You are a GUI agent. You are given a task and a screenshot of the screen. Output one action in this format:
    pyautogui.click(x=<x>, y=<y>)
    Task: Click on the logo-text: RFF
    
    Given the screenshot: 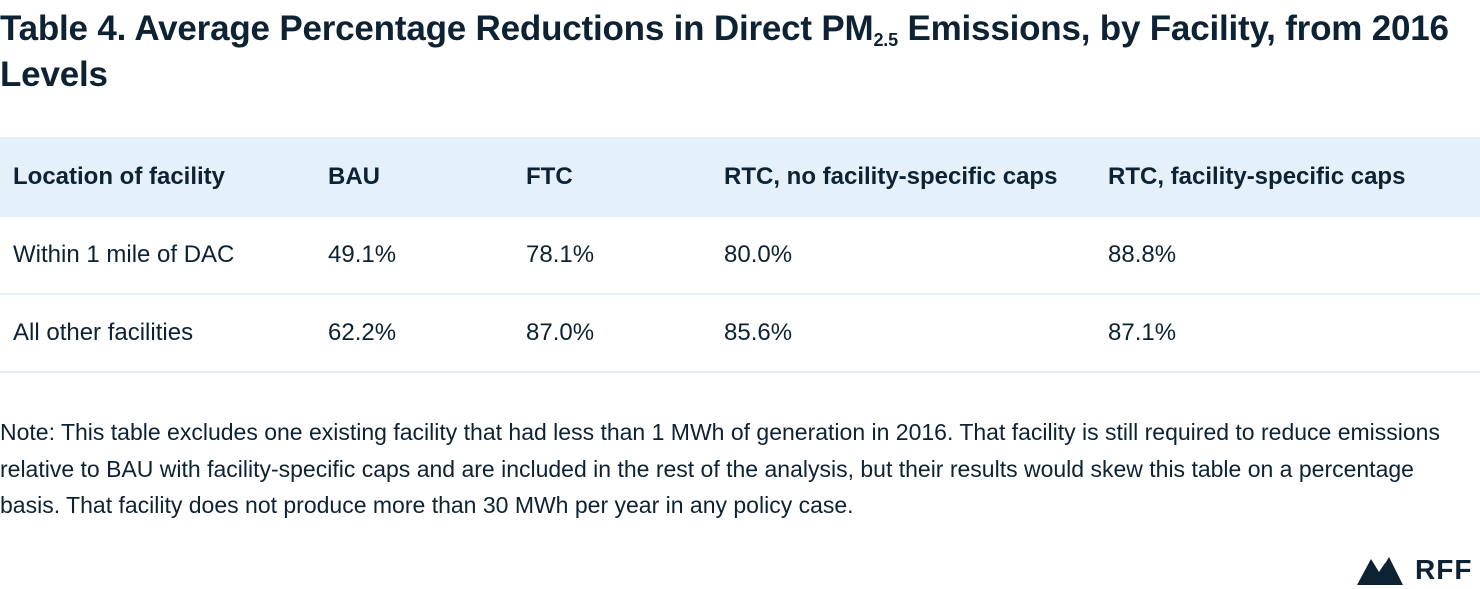 What is the action you would take?
    pyautogui.click(x=1444, y=569)
    